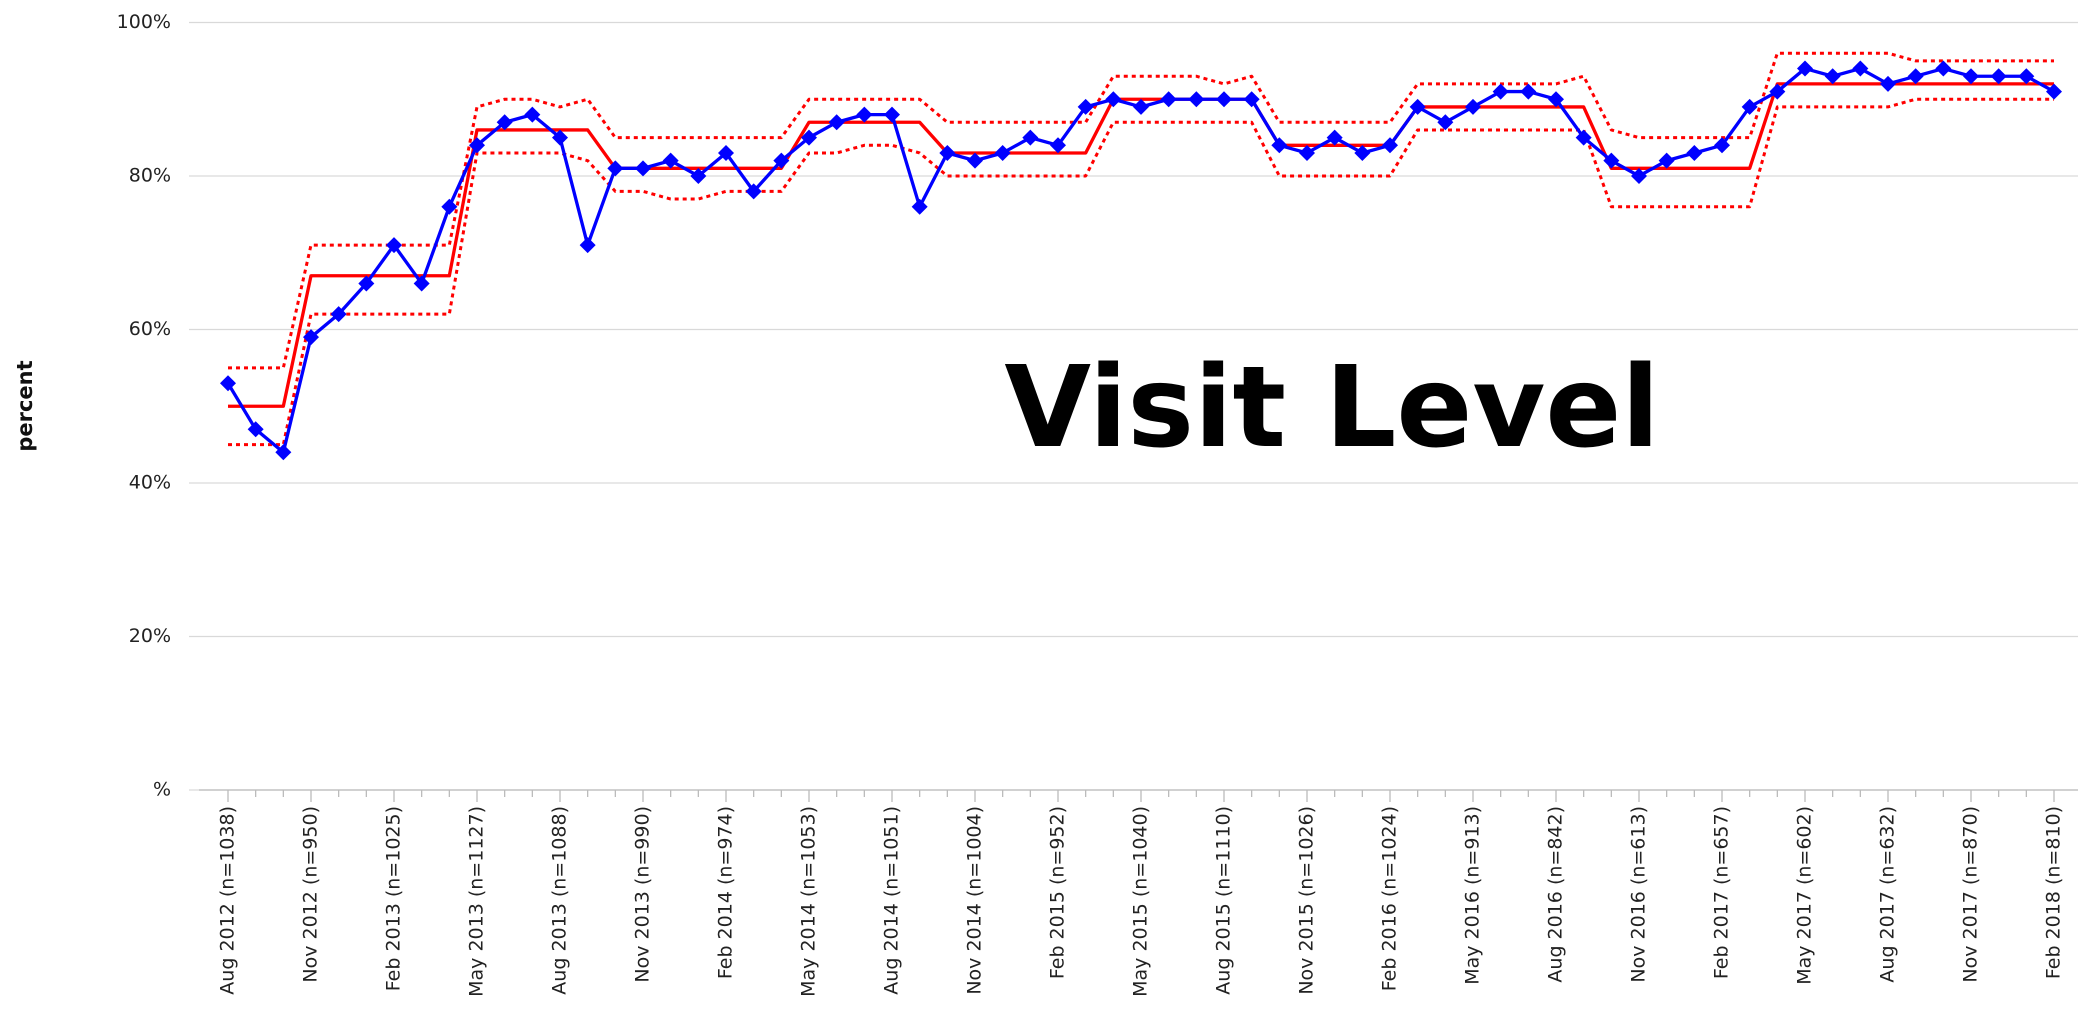 The width and height of the screenshot is (2078, 1015). What do you see at coordinates (25, 405) in the screenshot?
I see `y-axis-label: percent` at bounding box center [25, 405].